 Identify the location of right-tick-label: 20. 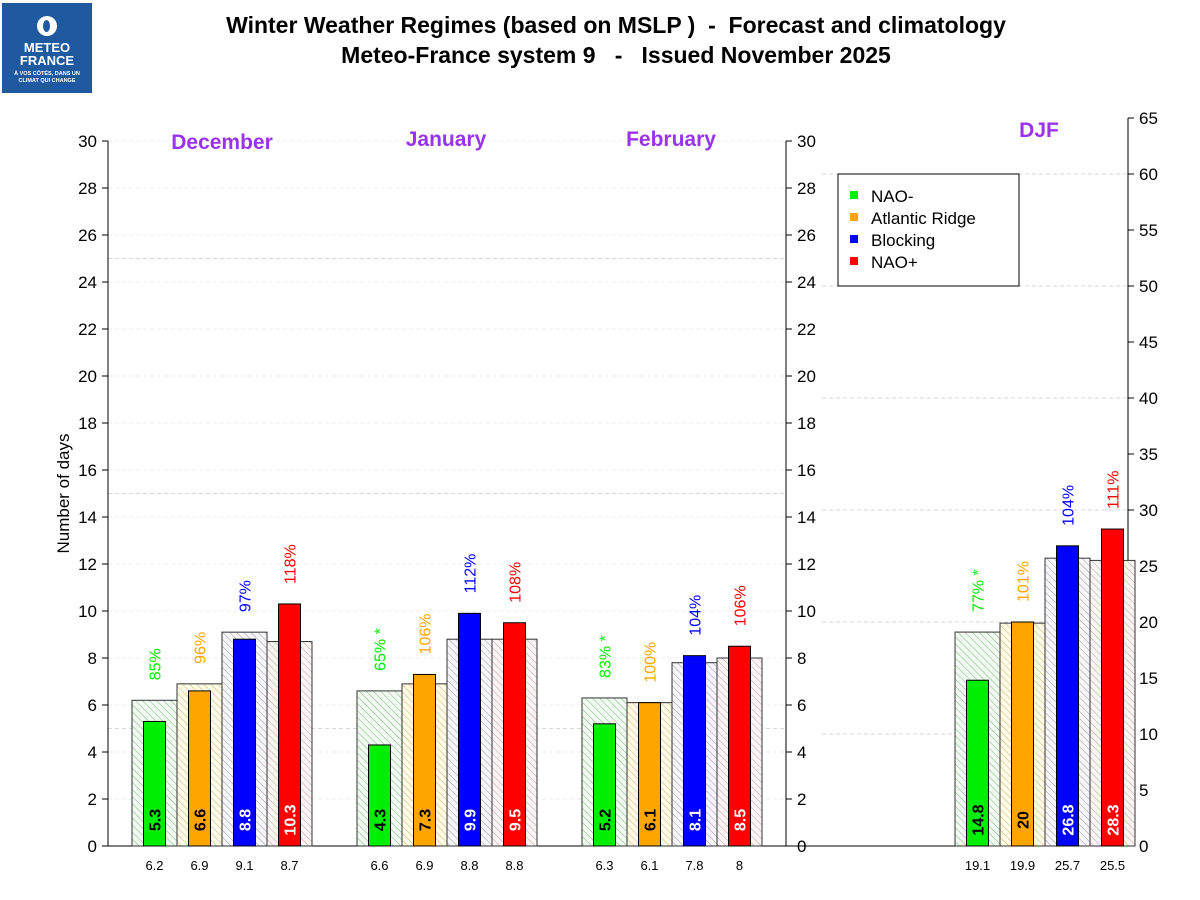
(1148, 622).